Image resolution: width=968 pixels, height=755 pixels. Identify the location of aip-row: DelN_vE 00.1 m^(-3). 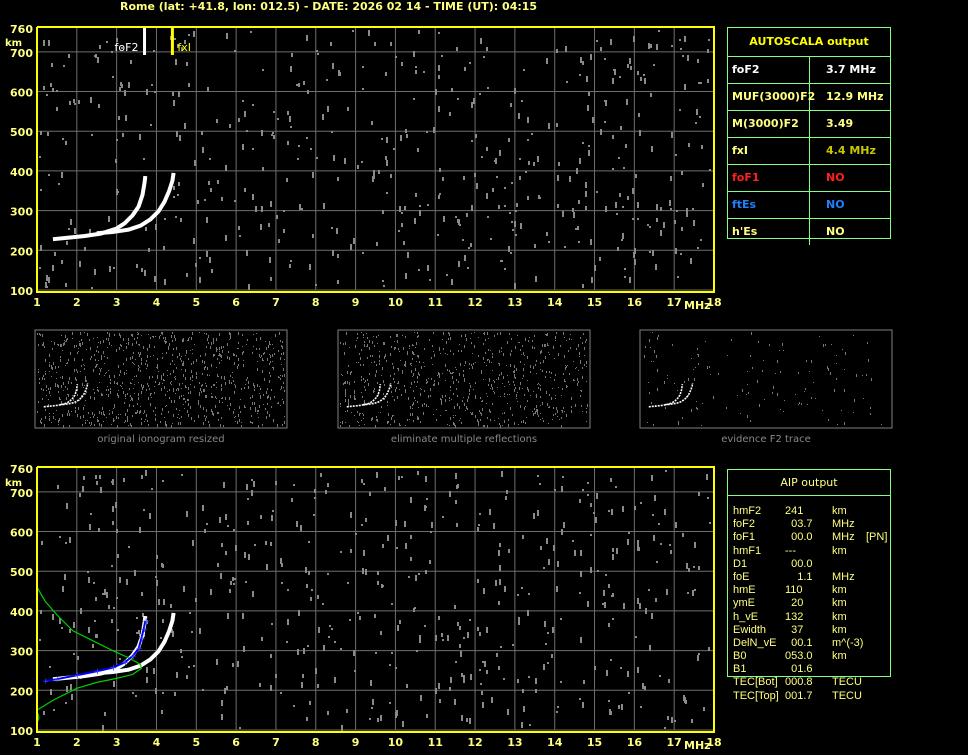
(818, 643).